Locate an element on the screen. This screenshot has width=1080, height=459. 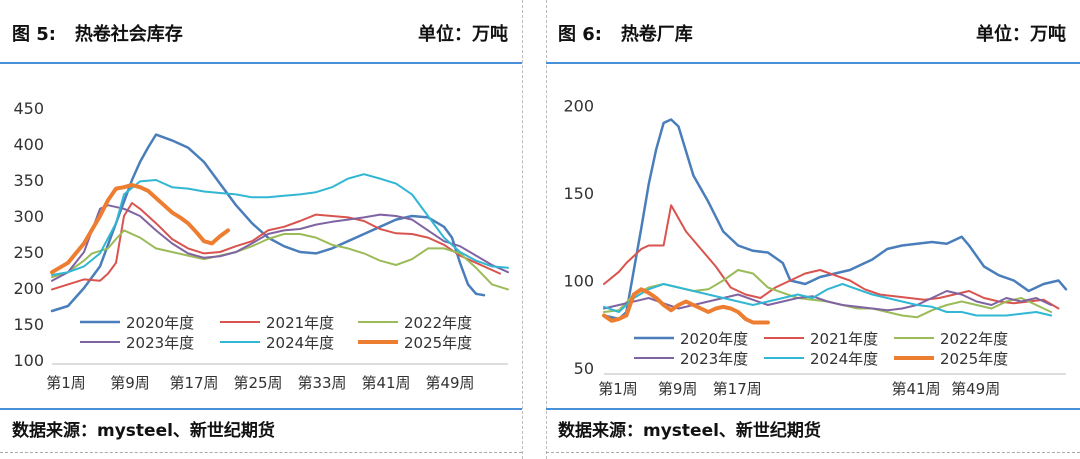
y-tick-label: 450 is located at coordinates (28, 108).